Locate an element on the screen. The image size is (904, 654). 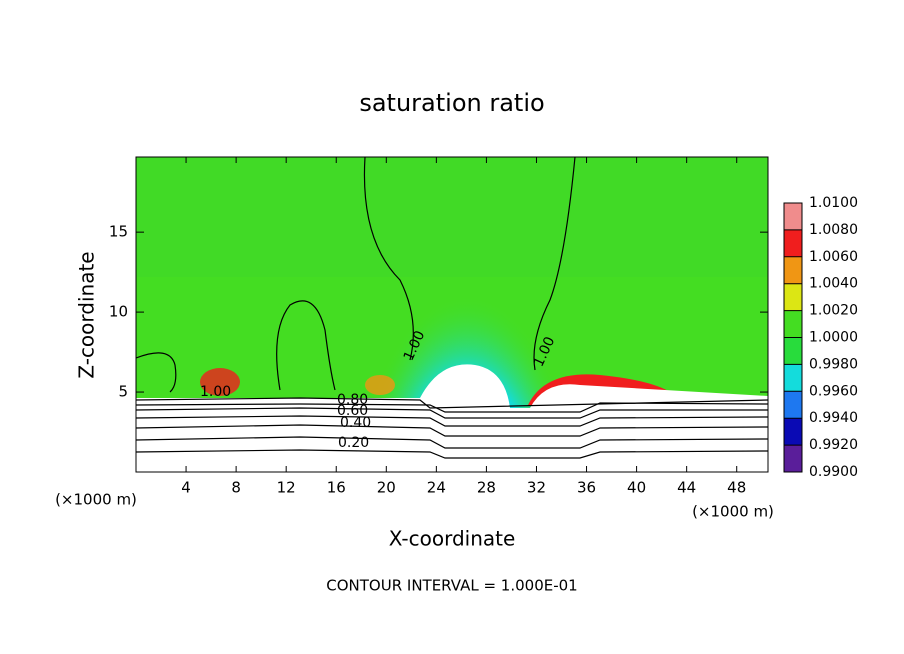
x-tick-label: 16 is located at coordinates (336, 488).